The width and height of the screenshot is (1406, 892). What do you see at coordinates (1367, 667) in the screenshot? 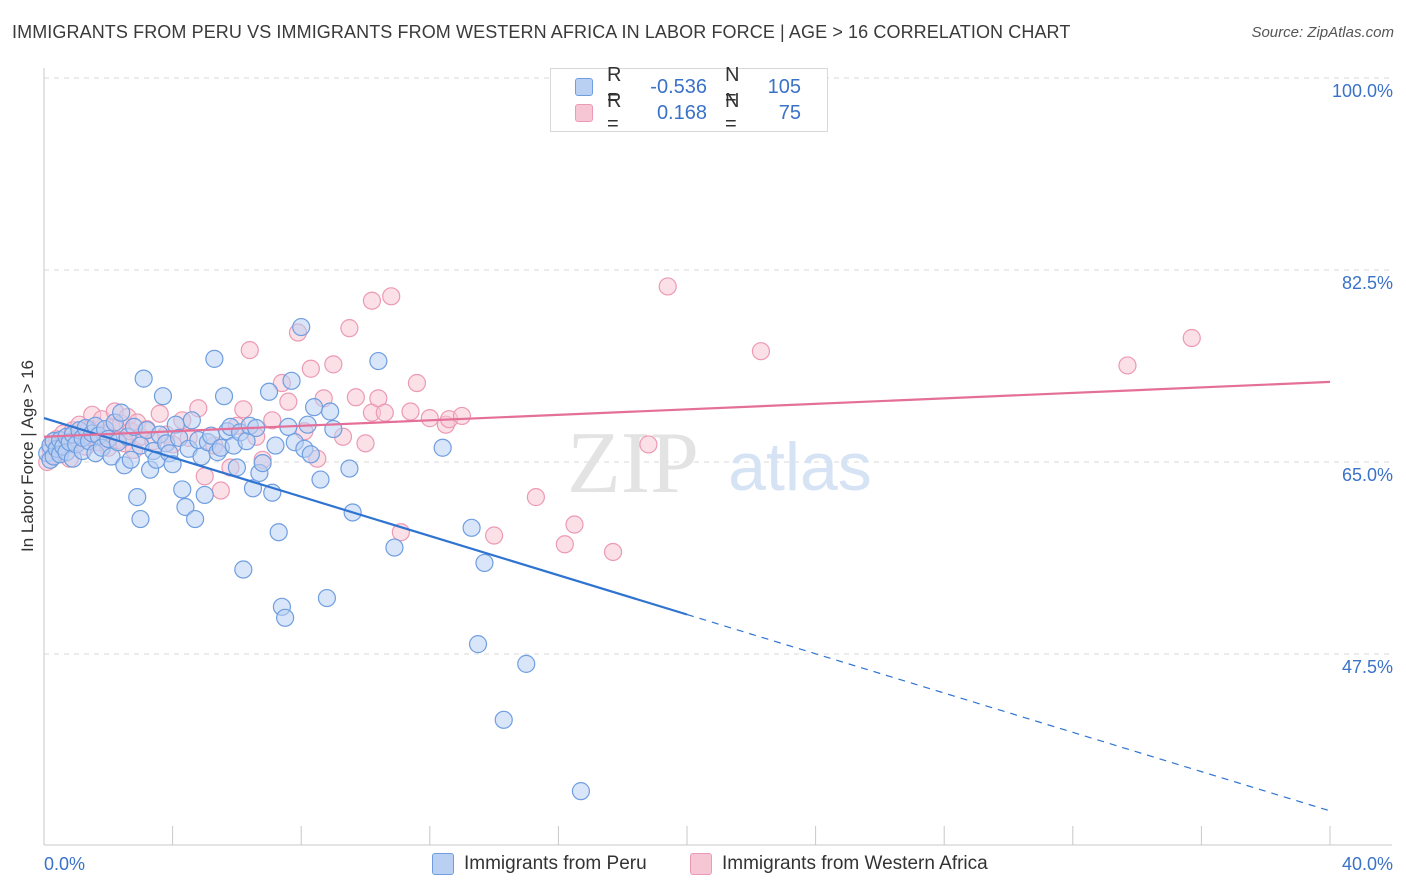
I see `y-tick-label: 47.5%` at bounding box center [1367, 667].